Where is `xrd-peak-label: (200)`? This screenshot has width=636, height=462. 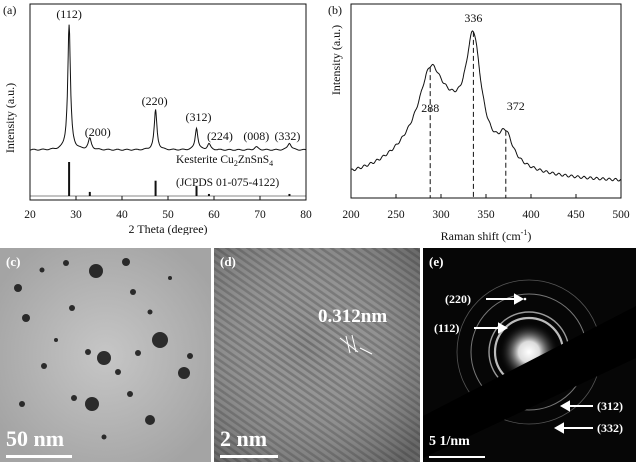 xrd-peak-label: (200) is located at coordinates (98, 132).